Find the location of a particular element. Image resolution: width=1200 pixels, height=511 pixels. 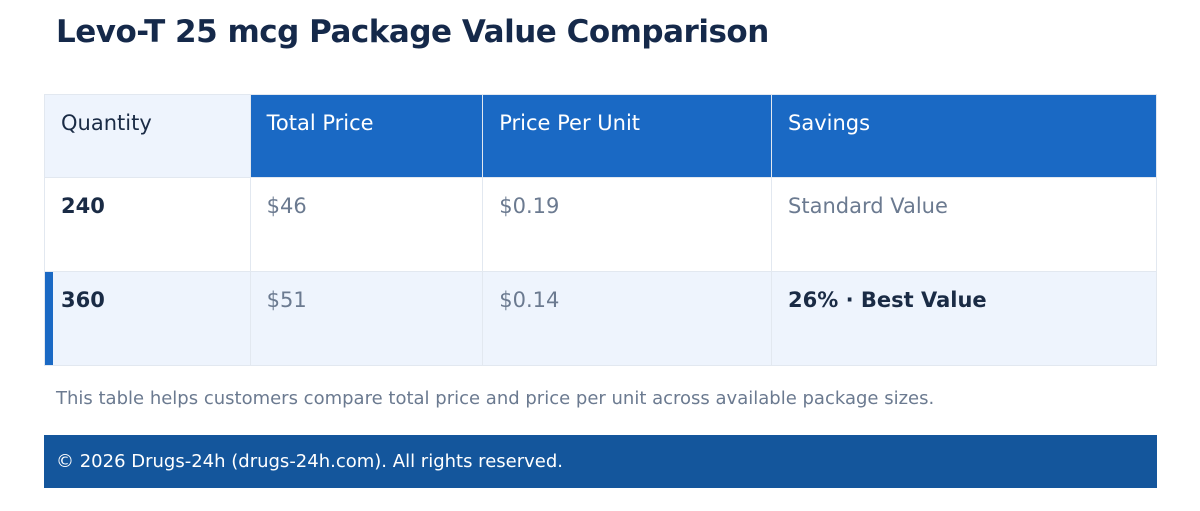

cell: $51 is located at coordinates (366, 318).